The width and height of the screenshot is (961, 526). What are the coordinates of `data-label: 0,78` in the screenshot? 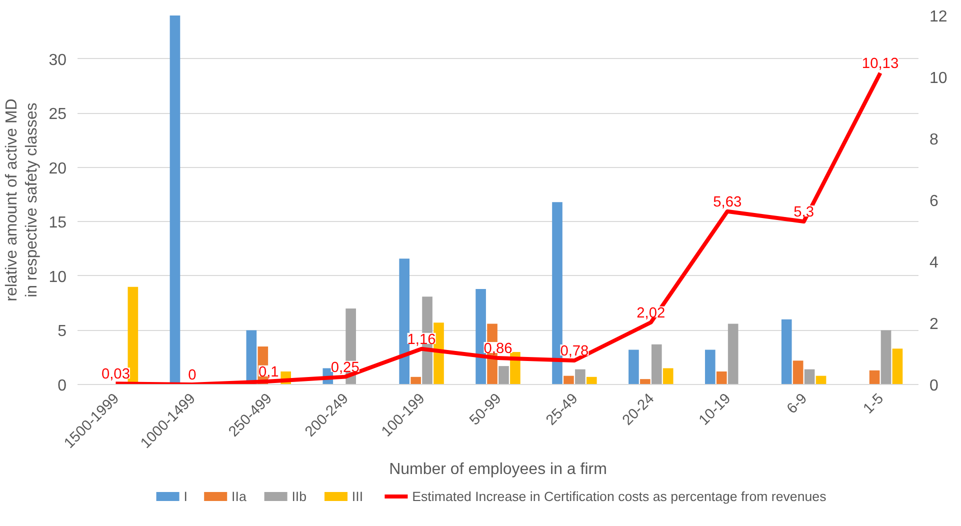 It's located at (574, 352).